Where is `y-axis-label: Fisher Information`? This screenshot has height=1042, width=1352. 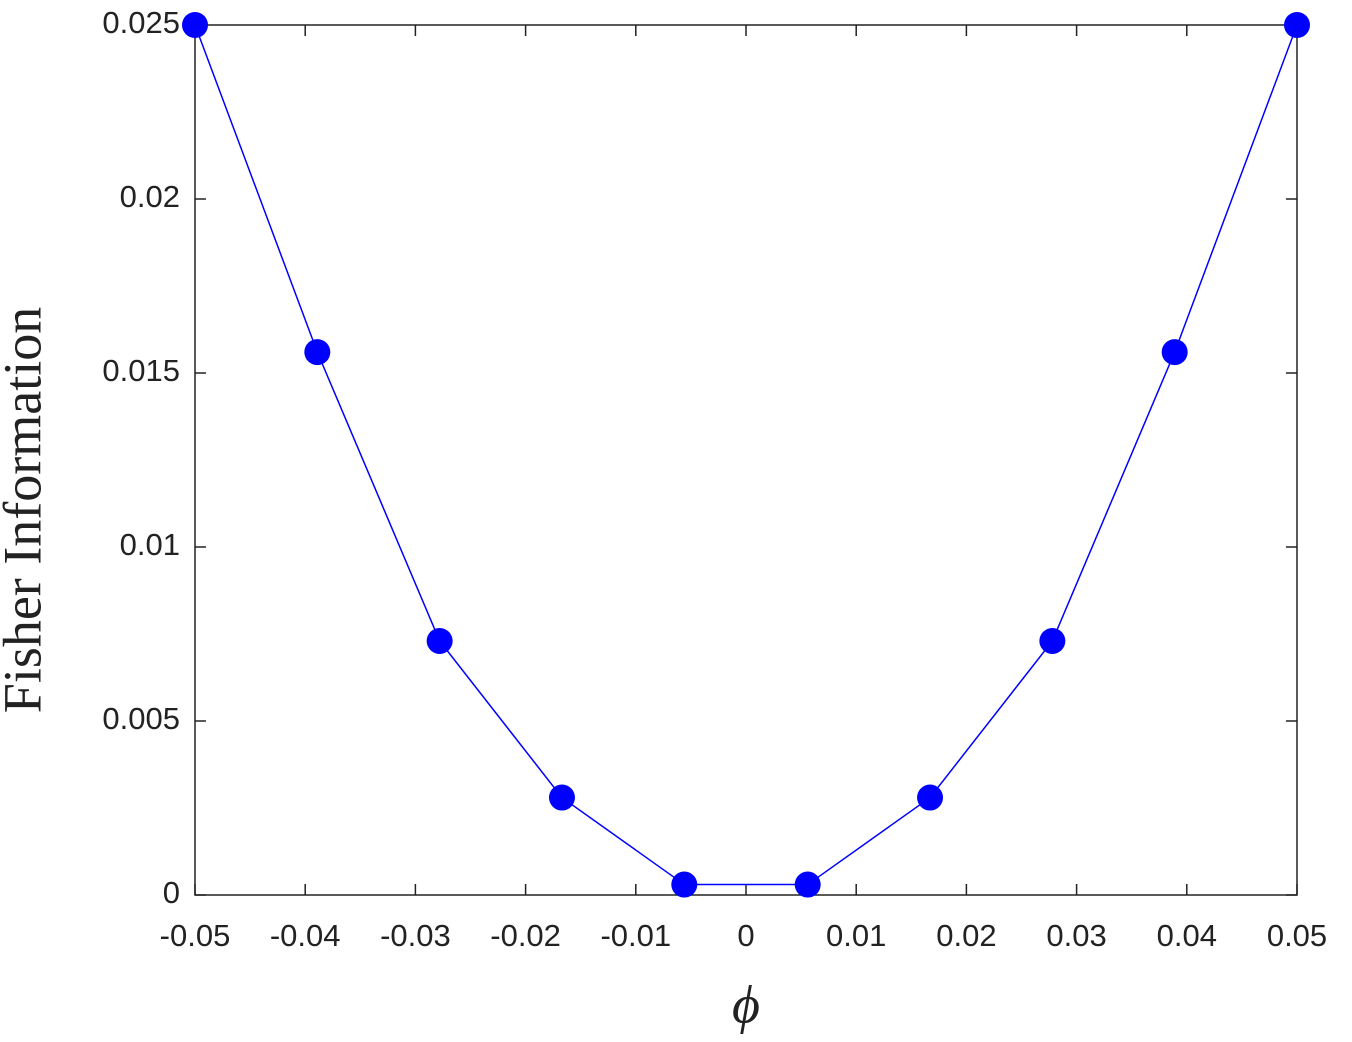 y-axis-label: Fisher Information is located at coordinates (26, 510).